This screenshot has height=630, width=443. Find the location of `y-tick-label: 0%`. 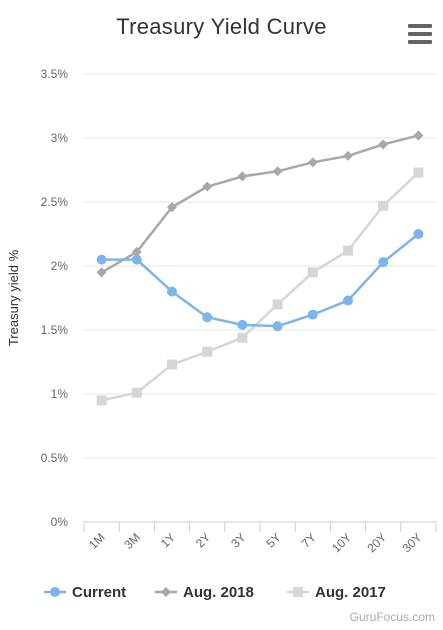

y-tick-label: 0% is located at coordinates (60, 522).